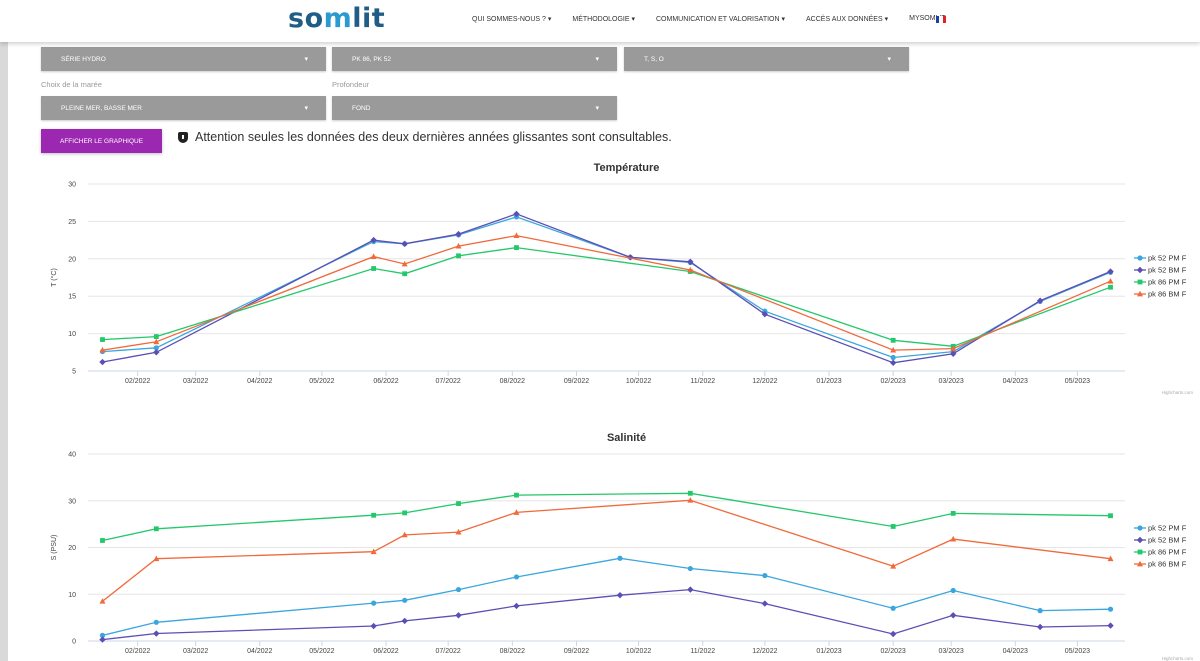  What do you see at coordinates (766, 59) in the screenshot?
I see `params-select: T, S, O ▾` at bounding box center [766, 59].